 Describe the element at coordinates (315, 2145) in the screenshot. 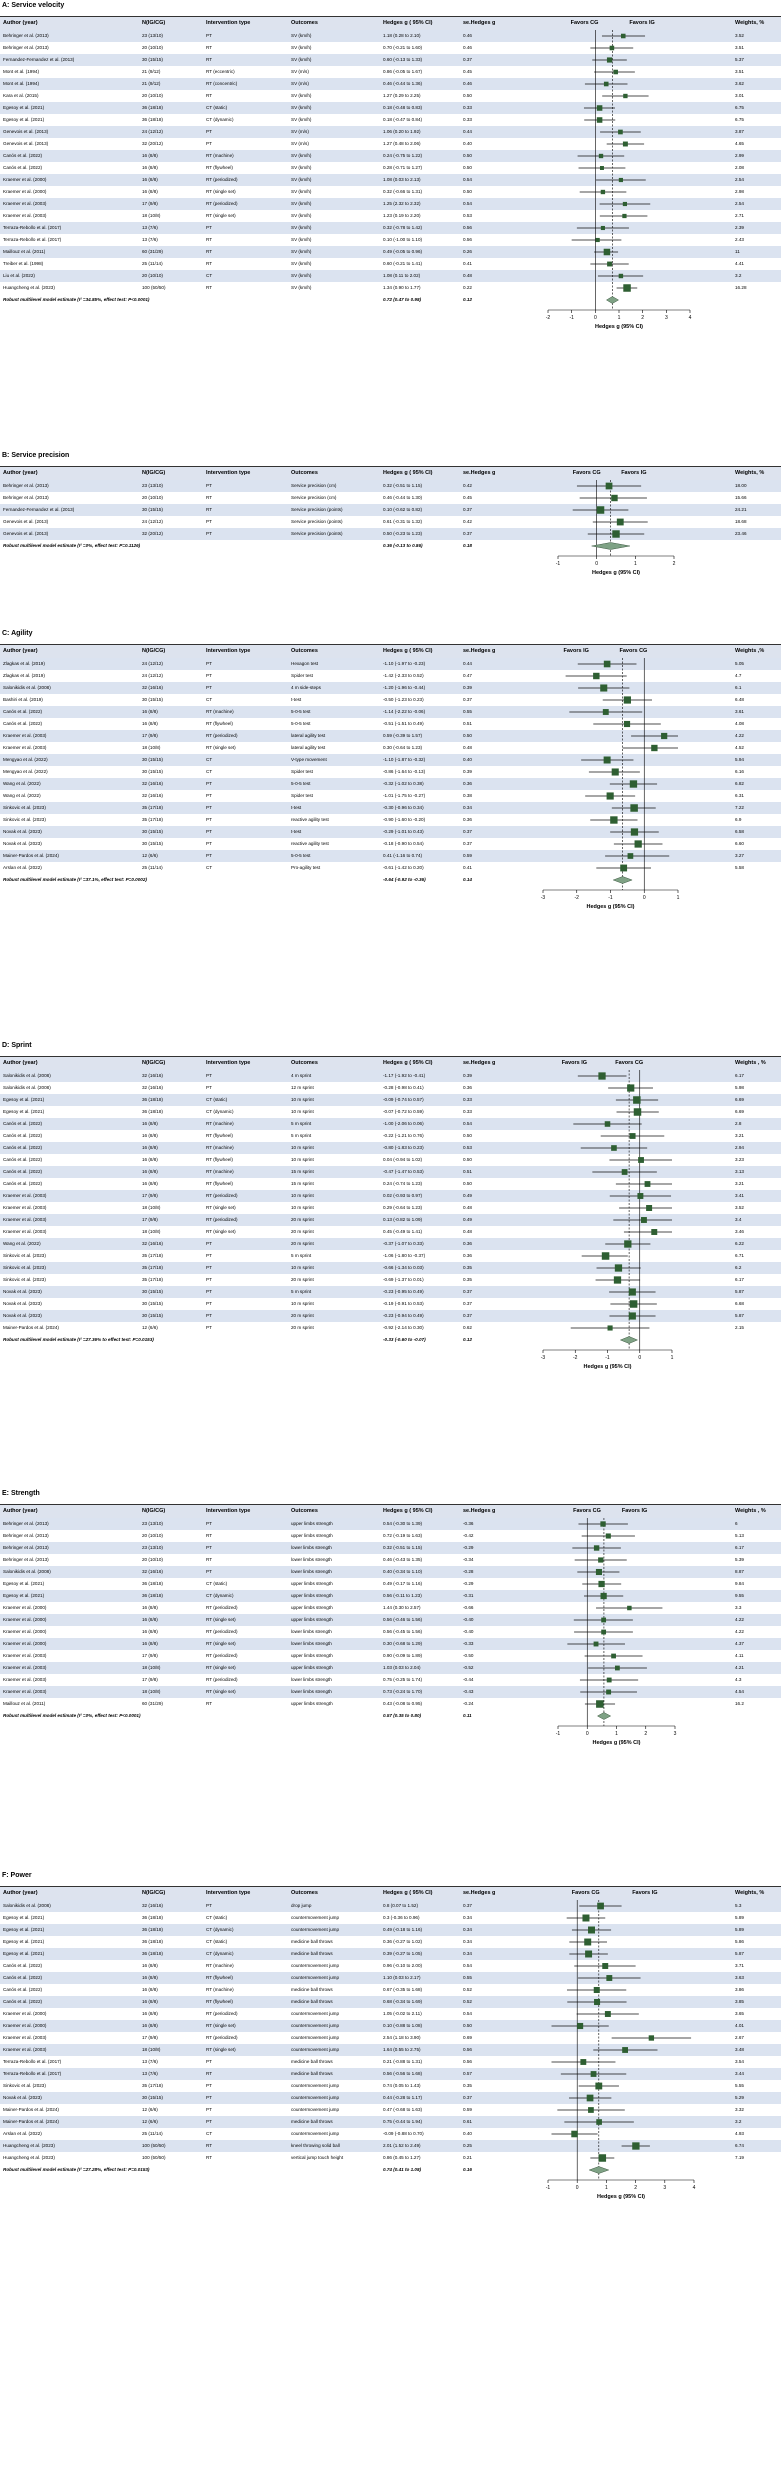

I see `cell-outcome: kneel throwing solid ball` at that location.